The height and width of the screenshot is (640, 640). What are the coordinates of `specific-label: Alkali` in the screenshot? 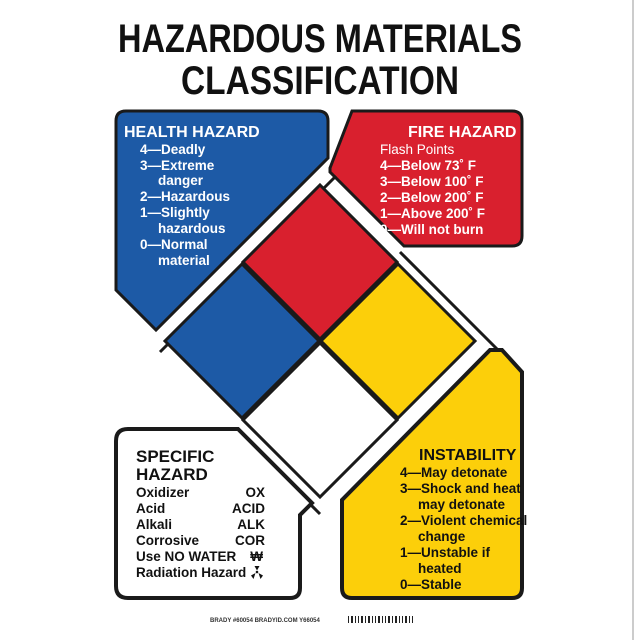 It's located at (154, 524).